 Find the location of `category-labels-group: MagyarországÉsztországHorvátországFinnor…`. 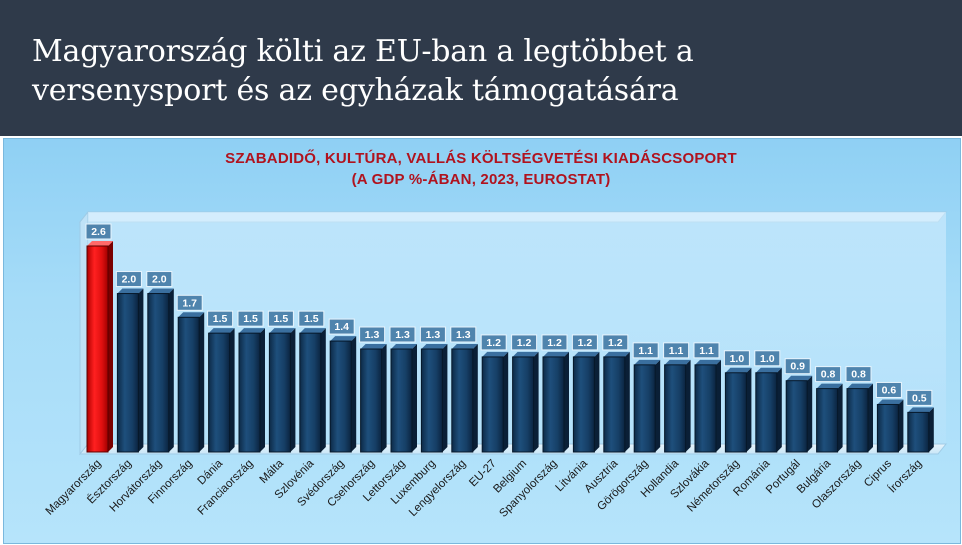

category-labels-group: MagyarországÉsztországHorvátországFinnor… is located at coordinates (484, 488).